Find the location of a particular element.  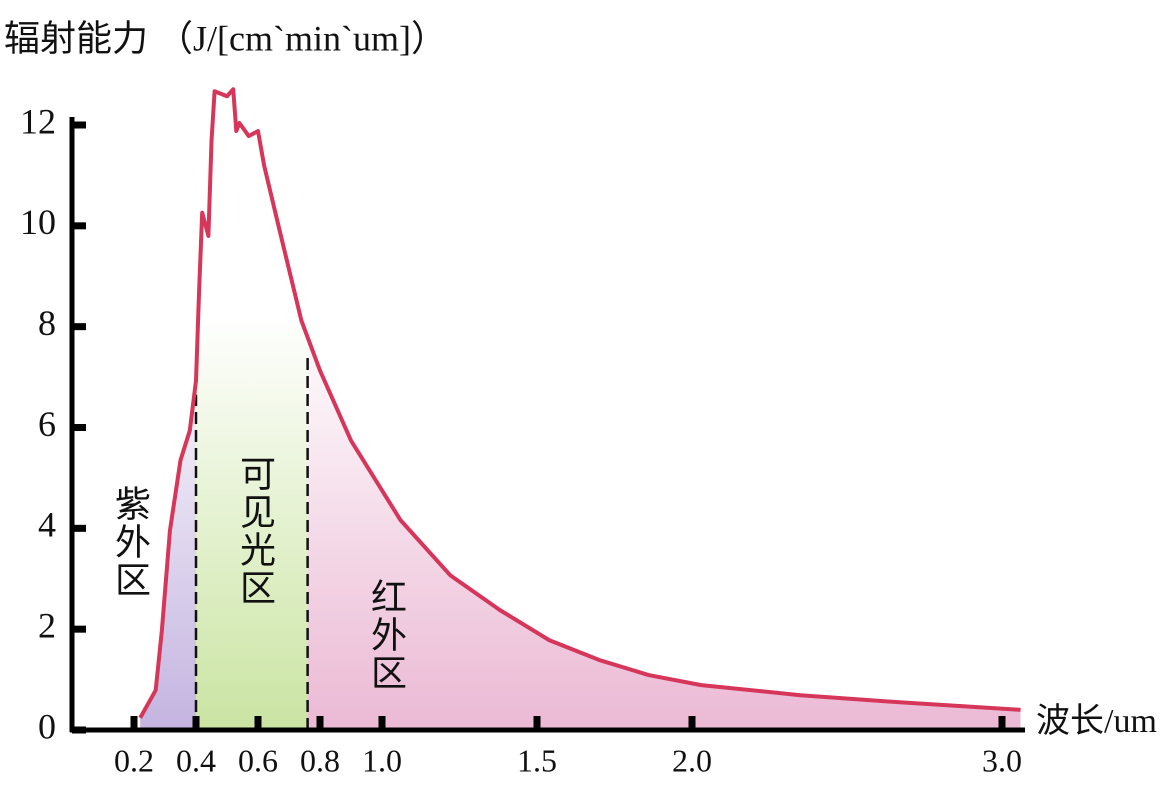

x-tick-label: 0.4 is located at coordinates (196, 760).